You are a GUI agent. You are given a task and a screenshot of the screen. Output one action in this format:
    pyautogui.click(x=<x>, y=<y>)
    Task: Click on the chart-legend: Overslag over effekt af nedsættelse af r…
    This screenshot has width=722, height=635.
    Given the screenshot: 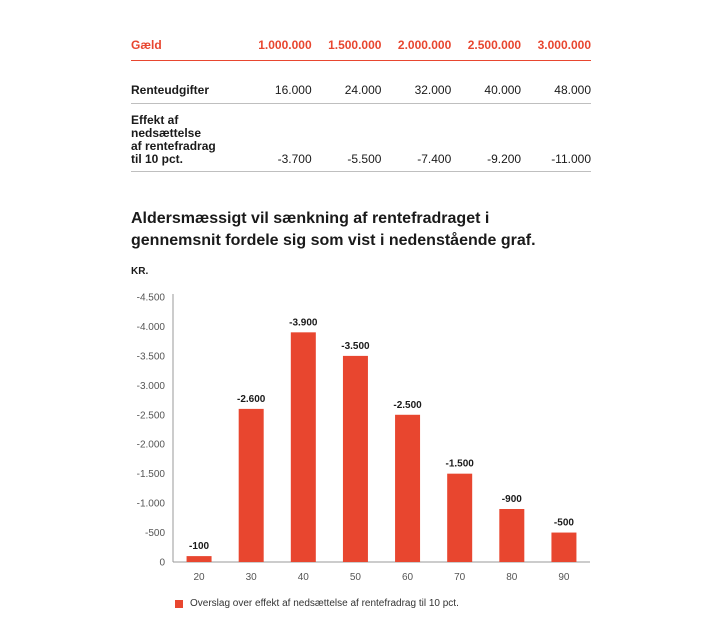 What is the action you would take?
    pyautogui.click(x=317, y=603)
    